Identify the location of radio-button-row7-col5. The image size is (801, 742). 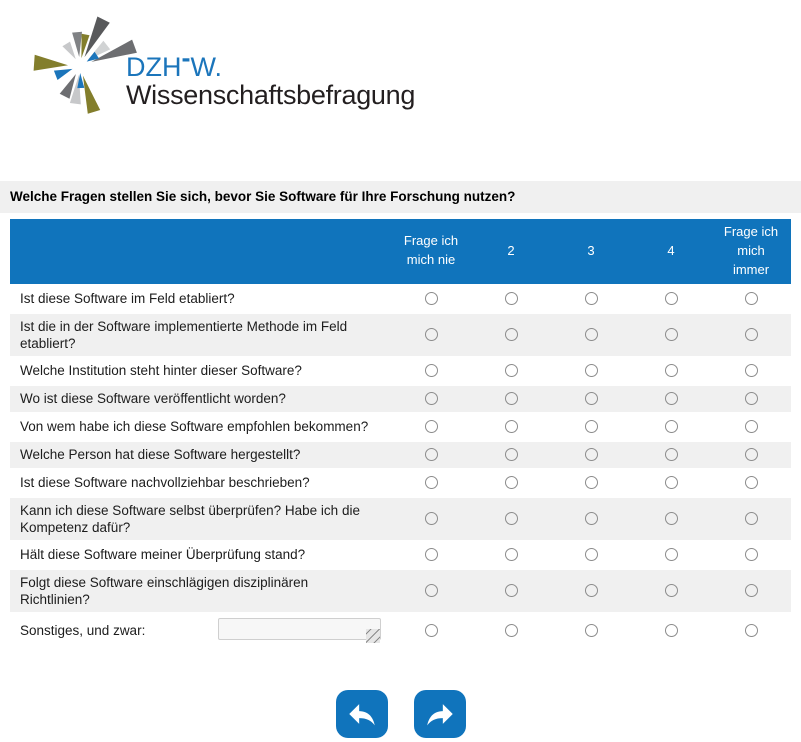
(751, 483).